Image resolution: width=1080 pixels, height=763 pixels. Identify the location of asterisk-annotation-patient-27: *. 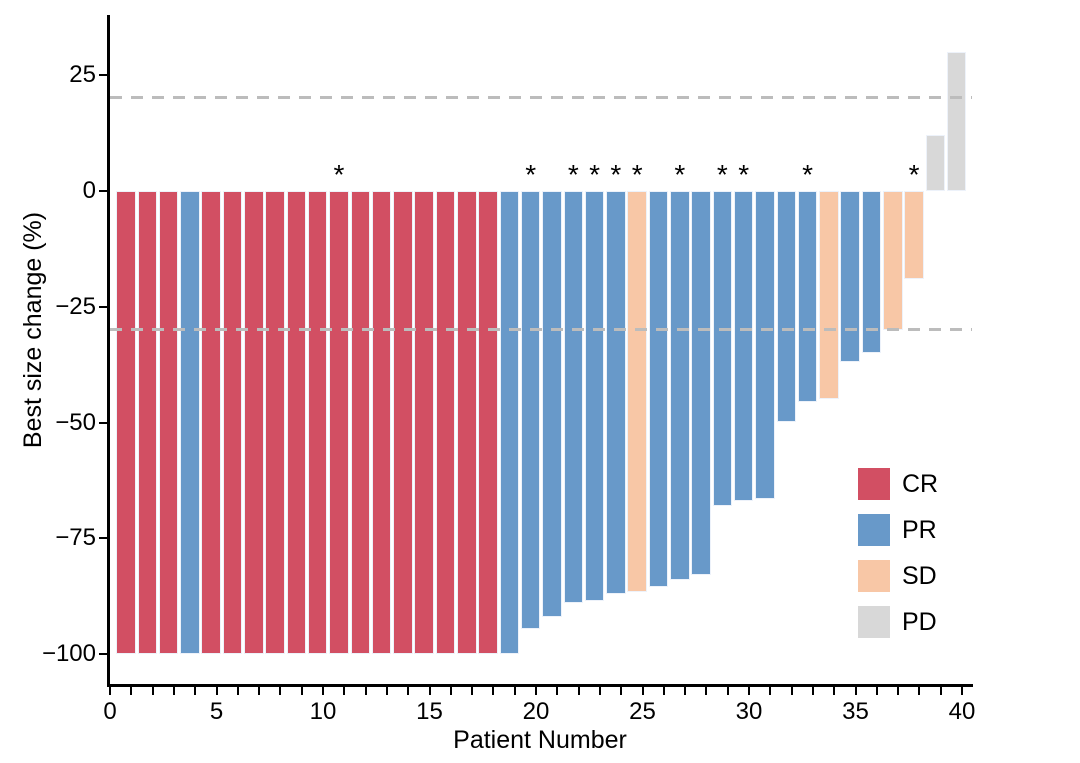
(680, 174).